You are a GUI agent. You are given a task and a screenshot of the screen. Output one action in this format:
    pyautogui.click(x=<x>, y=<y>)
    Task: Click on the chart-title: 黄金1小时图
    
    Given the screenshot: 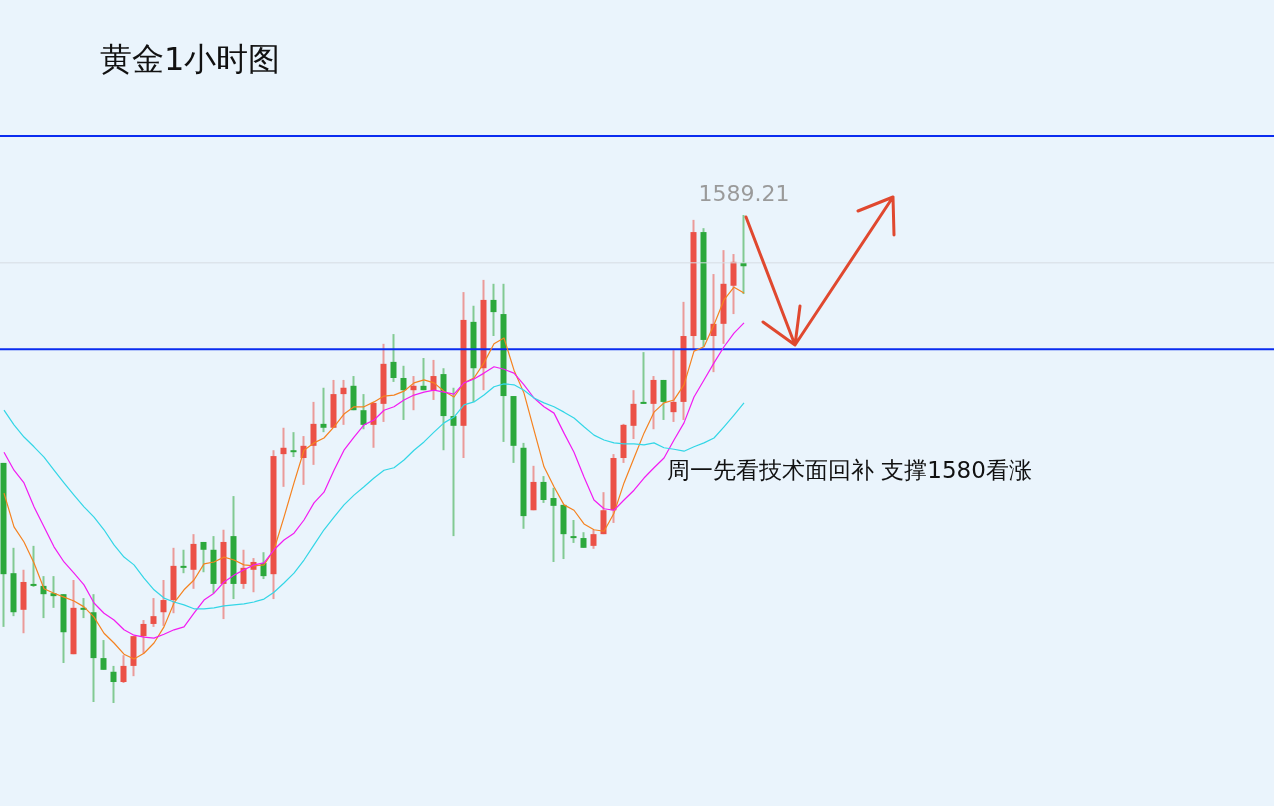 What is the action you would take?
    pyautogui.click(x=190, y=59)
    